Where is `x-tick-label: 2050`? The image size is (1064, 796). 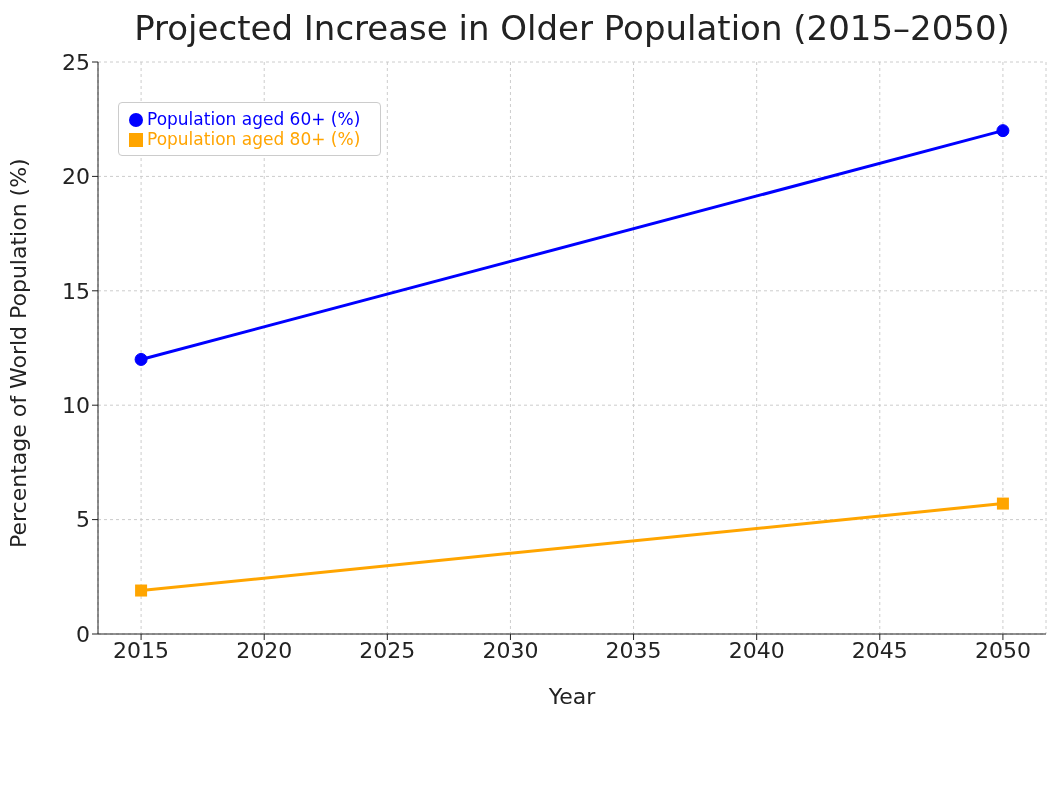
x-tick-label: 2050 is located at coordinates (1002, 650).